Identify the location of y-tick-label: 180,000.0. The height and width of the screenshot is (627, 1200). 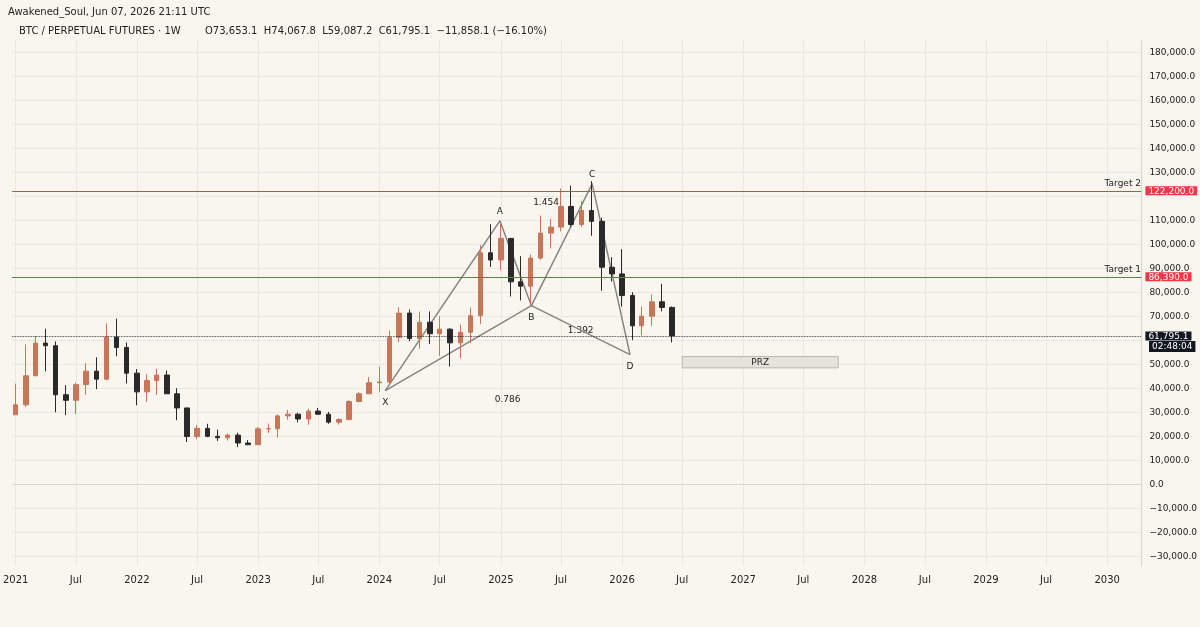
(1172, 52).